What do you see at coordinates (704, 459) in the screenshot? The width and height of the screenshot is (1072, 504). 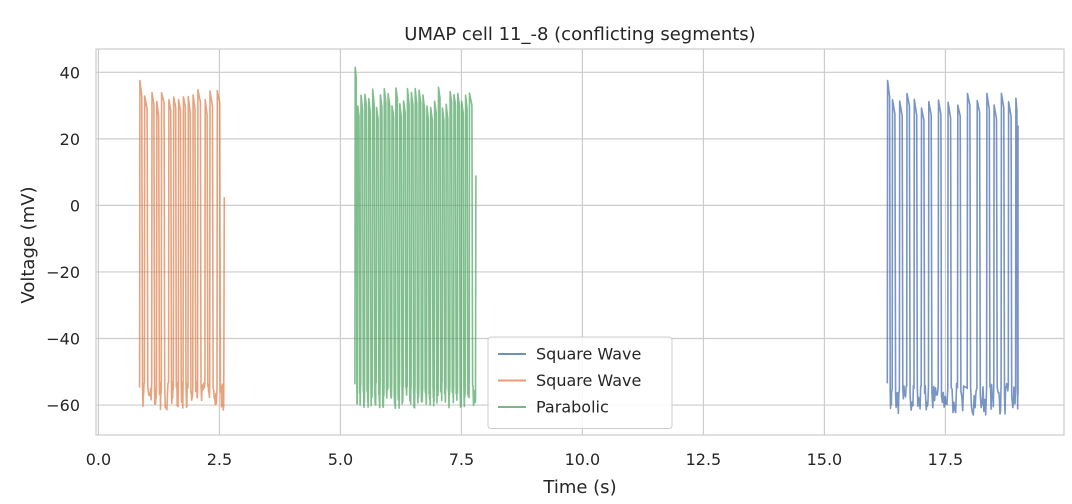 I see `x-tick-label: 12.5` at bounding box center [704, 459].